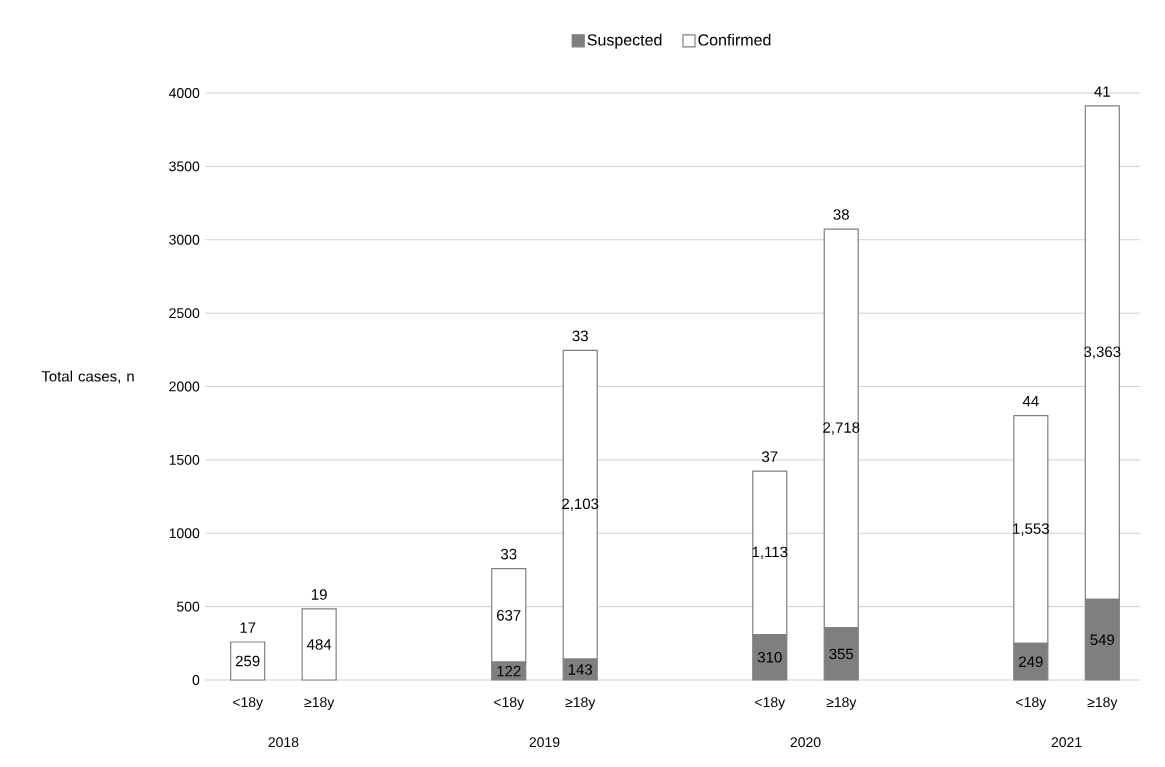 The width and height of the screenshot is (1165, 767). I want to click on data-label: 3,363, so click(1102, 352).